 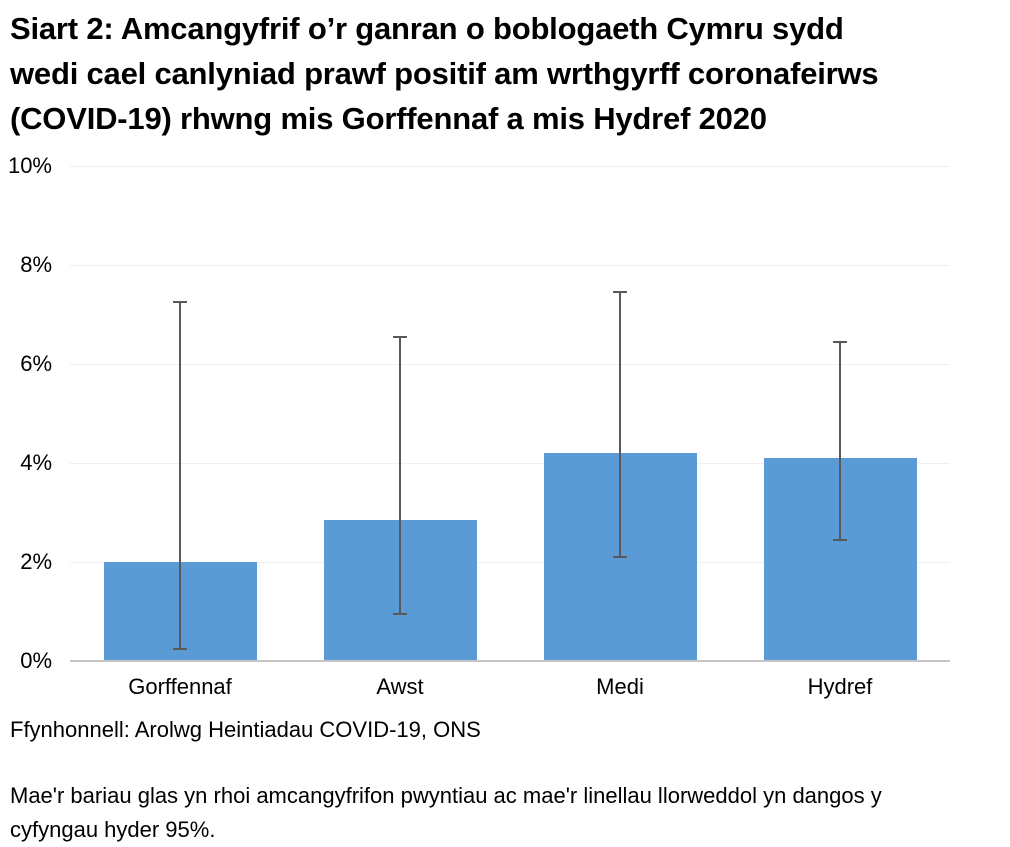 I want to click on x-axis-label-hydref: Hydref, so click(x=840, y=686).